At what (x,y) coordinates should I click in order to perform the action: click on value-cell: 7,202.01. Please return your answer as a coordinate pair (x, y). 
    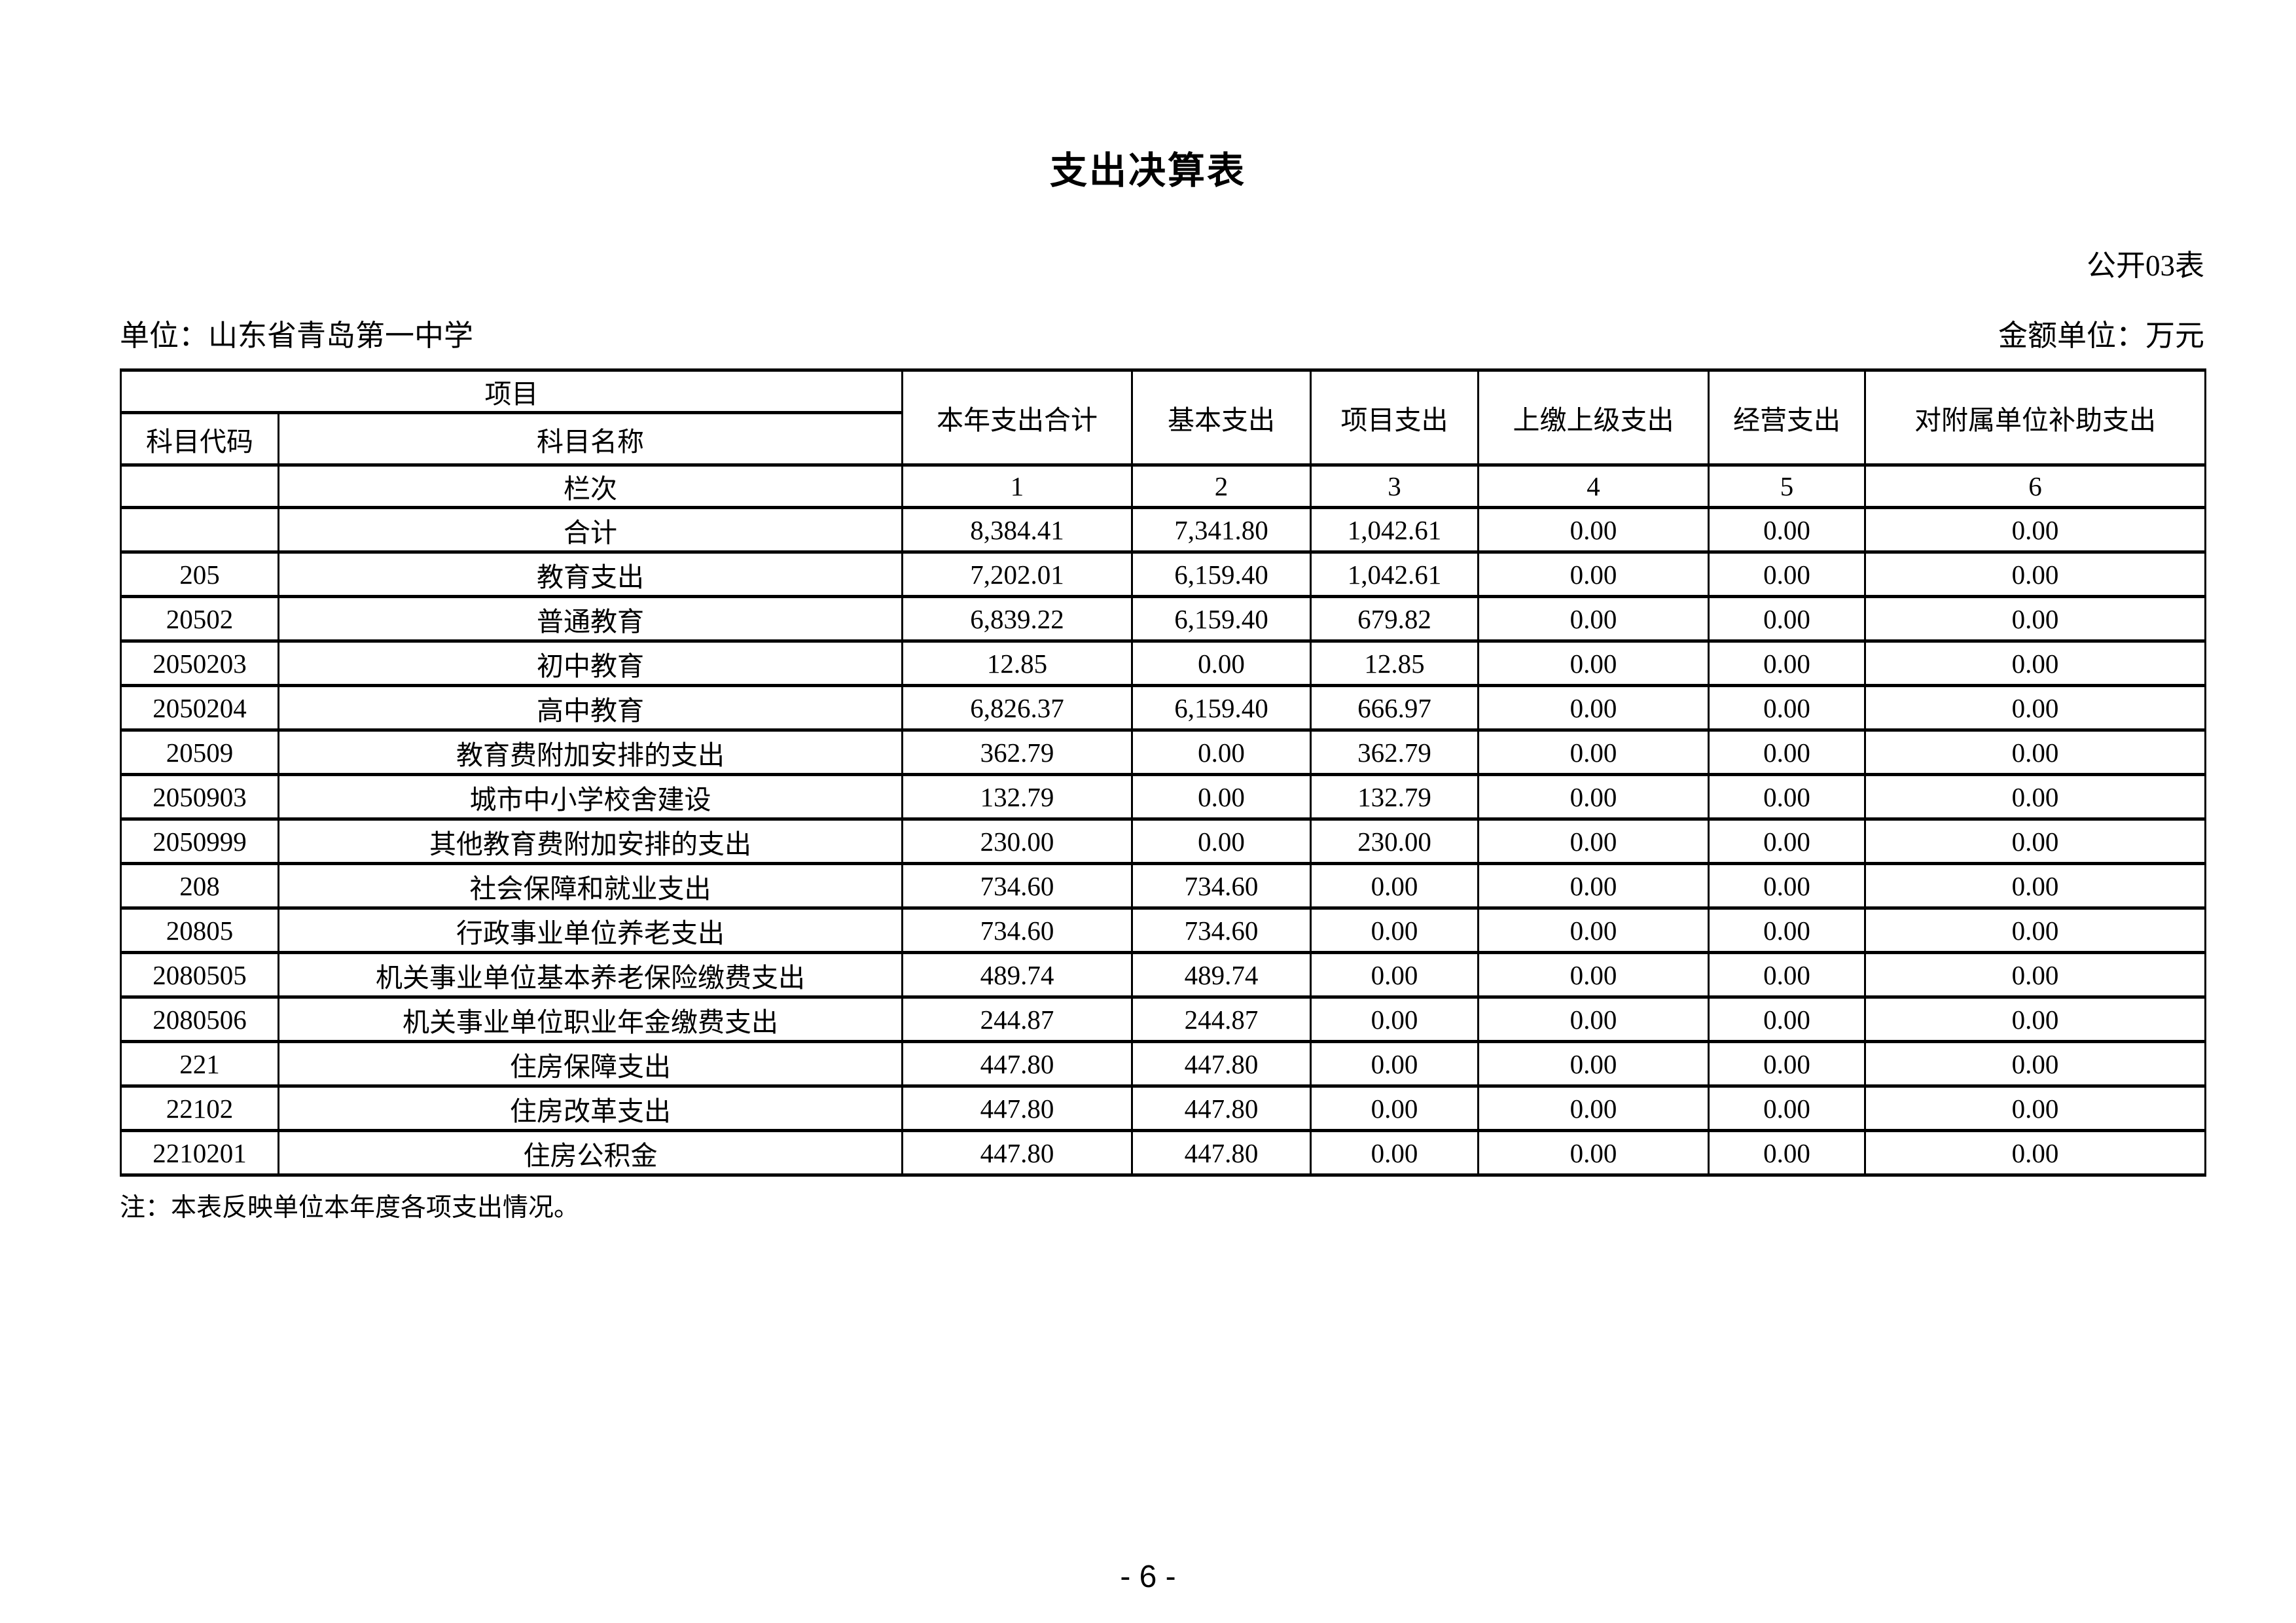
    Looking at the image, I should click on (1017, 574).